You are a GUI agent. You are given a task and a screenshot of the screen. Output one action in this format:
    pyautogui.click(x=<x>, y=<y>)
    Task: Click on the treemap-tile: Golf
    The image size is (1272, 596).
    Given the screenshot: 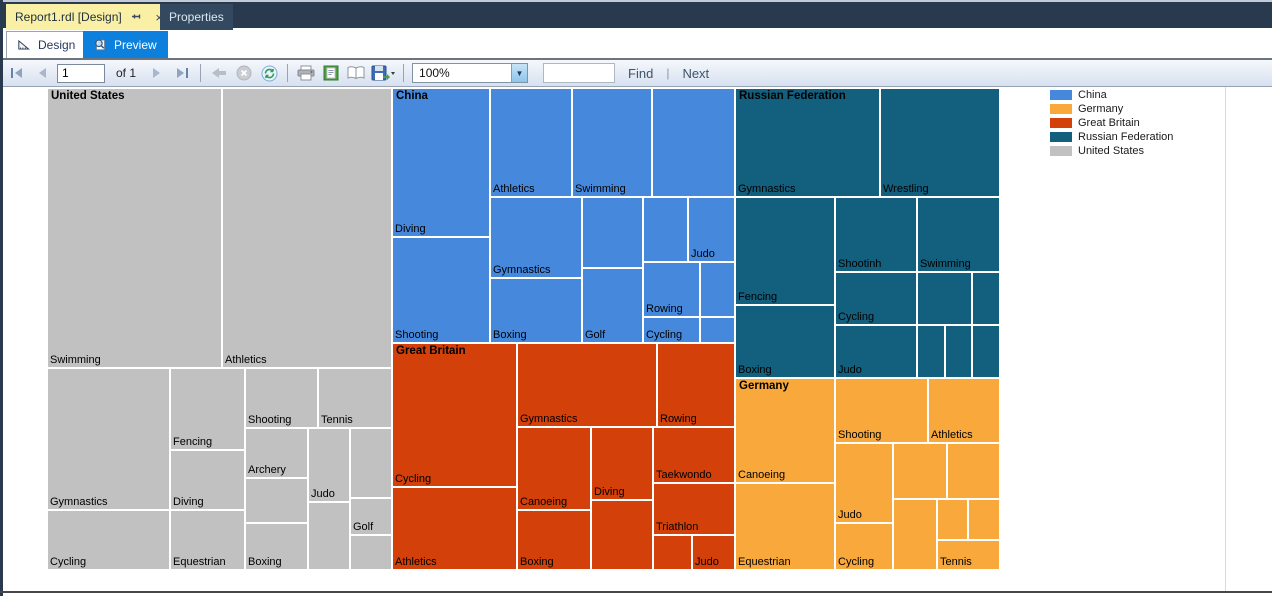 What is the action you would take?
    pyautogui.click(x=371, y=516)
    